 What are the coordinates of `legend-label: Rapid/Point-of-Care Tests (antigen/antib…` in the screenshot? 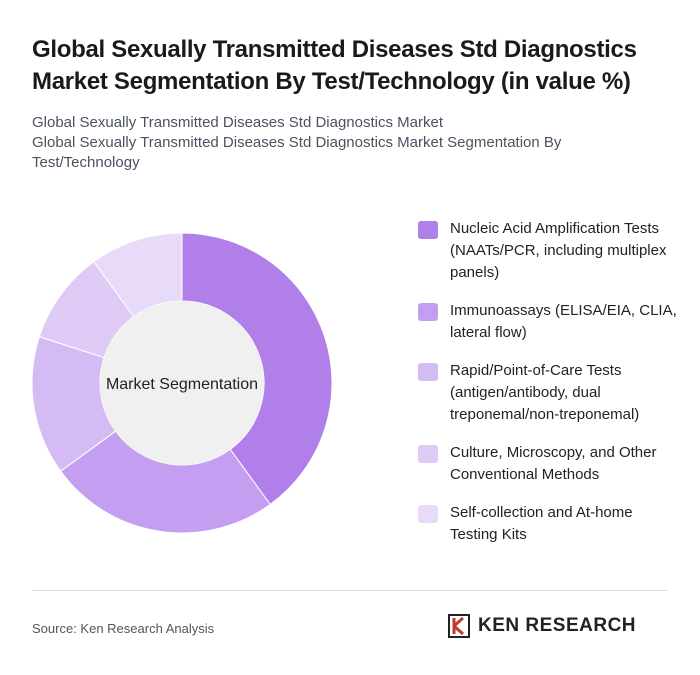 It's located at (545, 392).